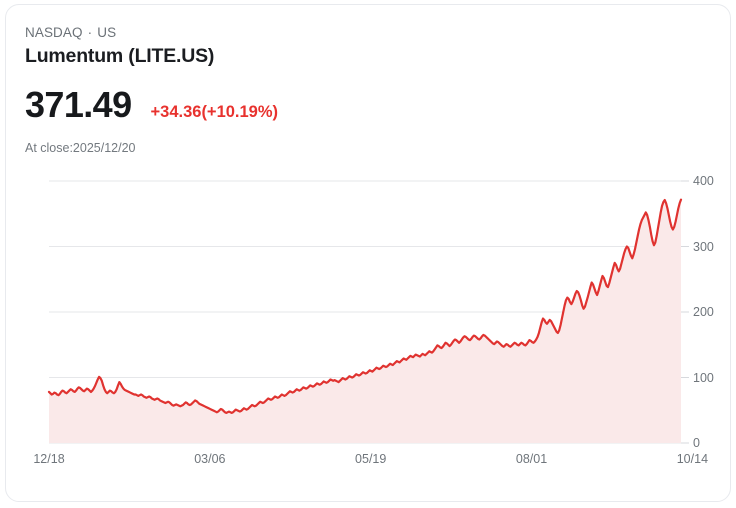 This screenshot has height=508, width=736. What do you see at coordinates (80, 148) in the screenshot?
I see `market-status-note: At close:2025/12/20` at bounding box center [80, 148].